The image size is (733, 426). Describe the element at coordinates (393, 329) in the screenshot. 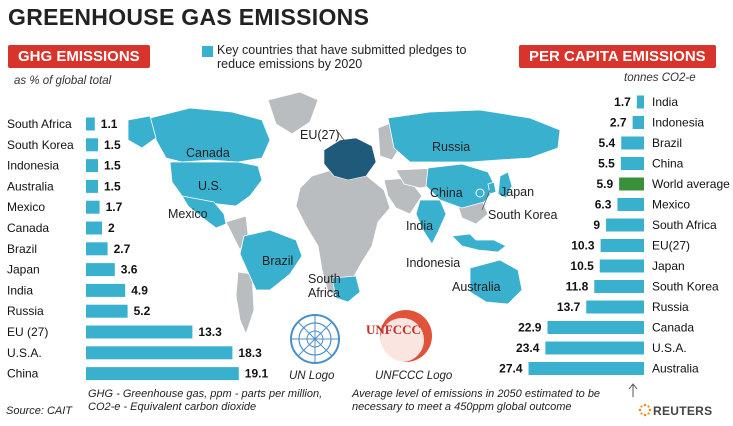

I see `unfccc-logo-text: UNFCCC` at that location.